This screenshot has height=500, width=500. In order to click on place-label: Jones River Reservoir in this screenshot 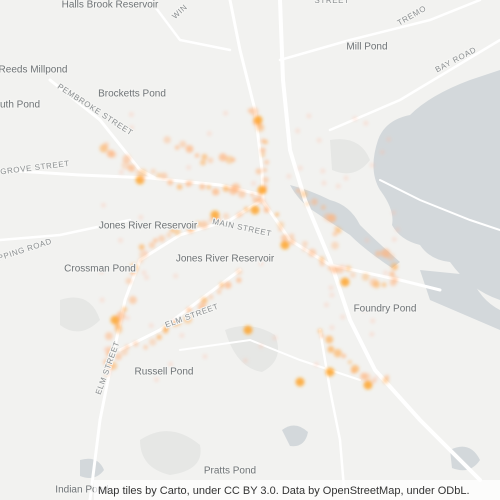, I will do `click(148, 226)`.